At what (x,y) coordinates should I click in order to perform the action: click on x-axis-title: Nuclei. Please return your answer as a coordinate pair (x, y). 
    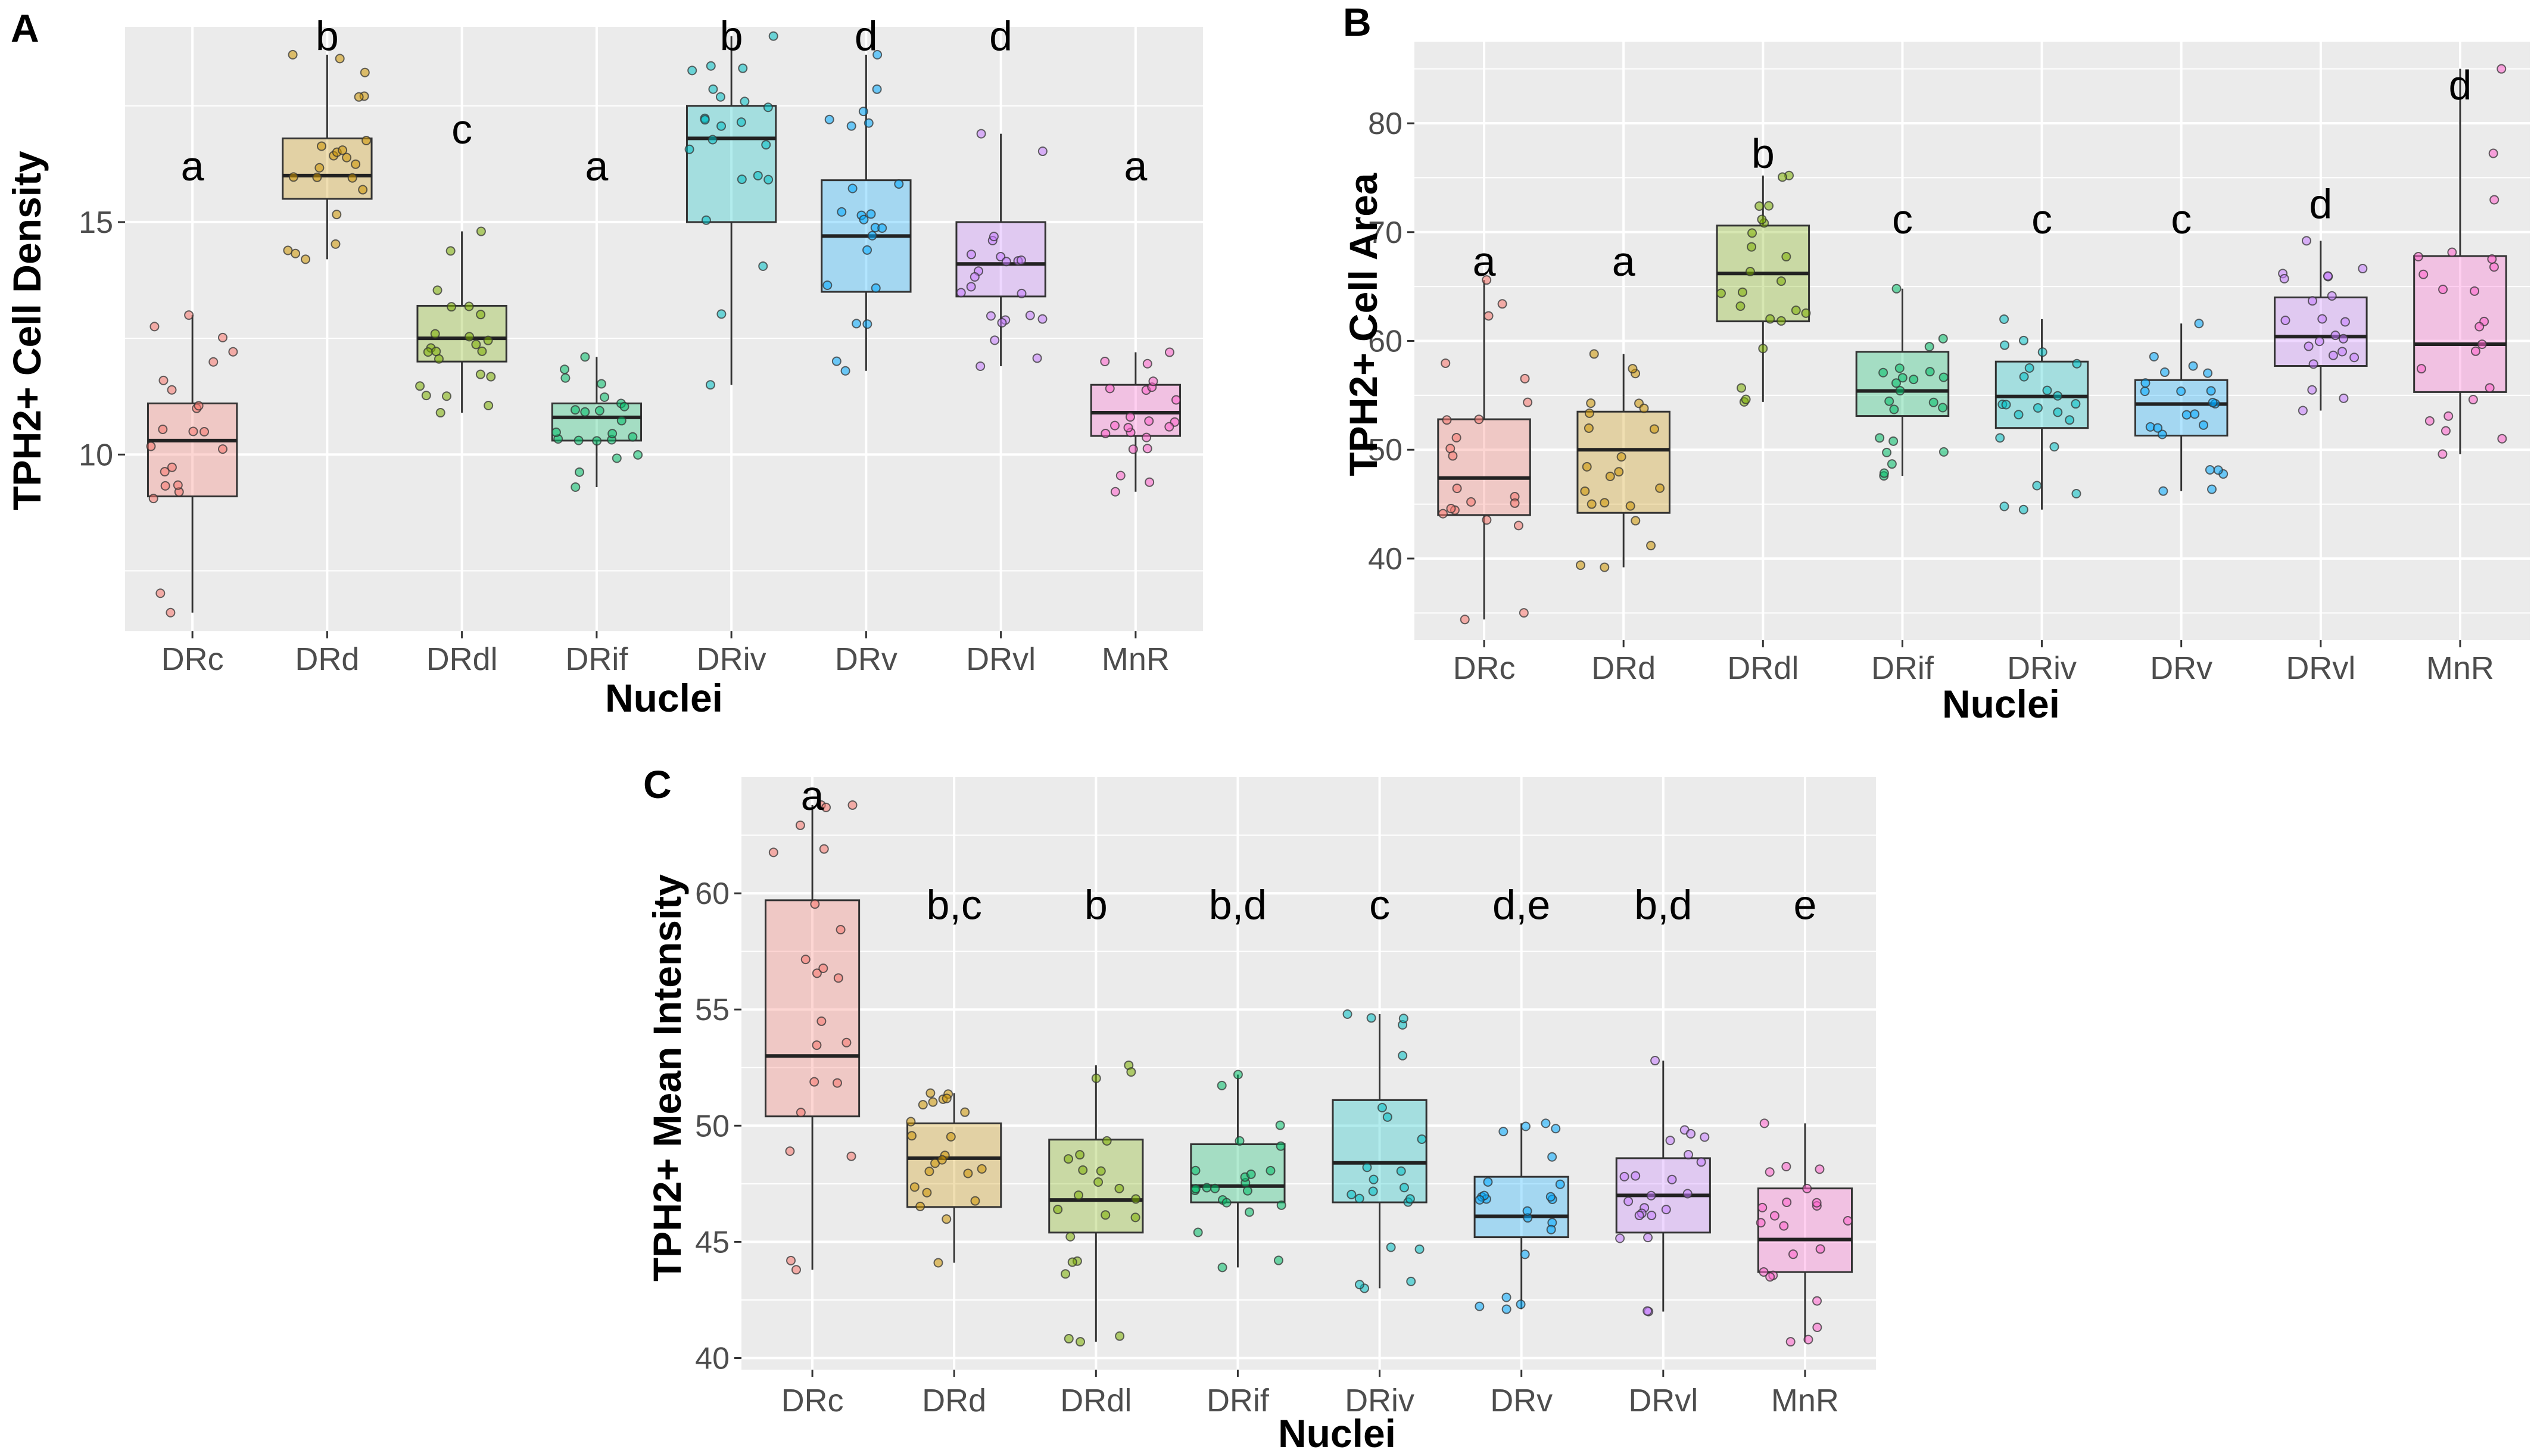
    Looking at the image, I should click on (664, 698).